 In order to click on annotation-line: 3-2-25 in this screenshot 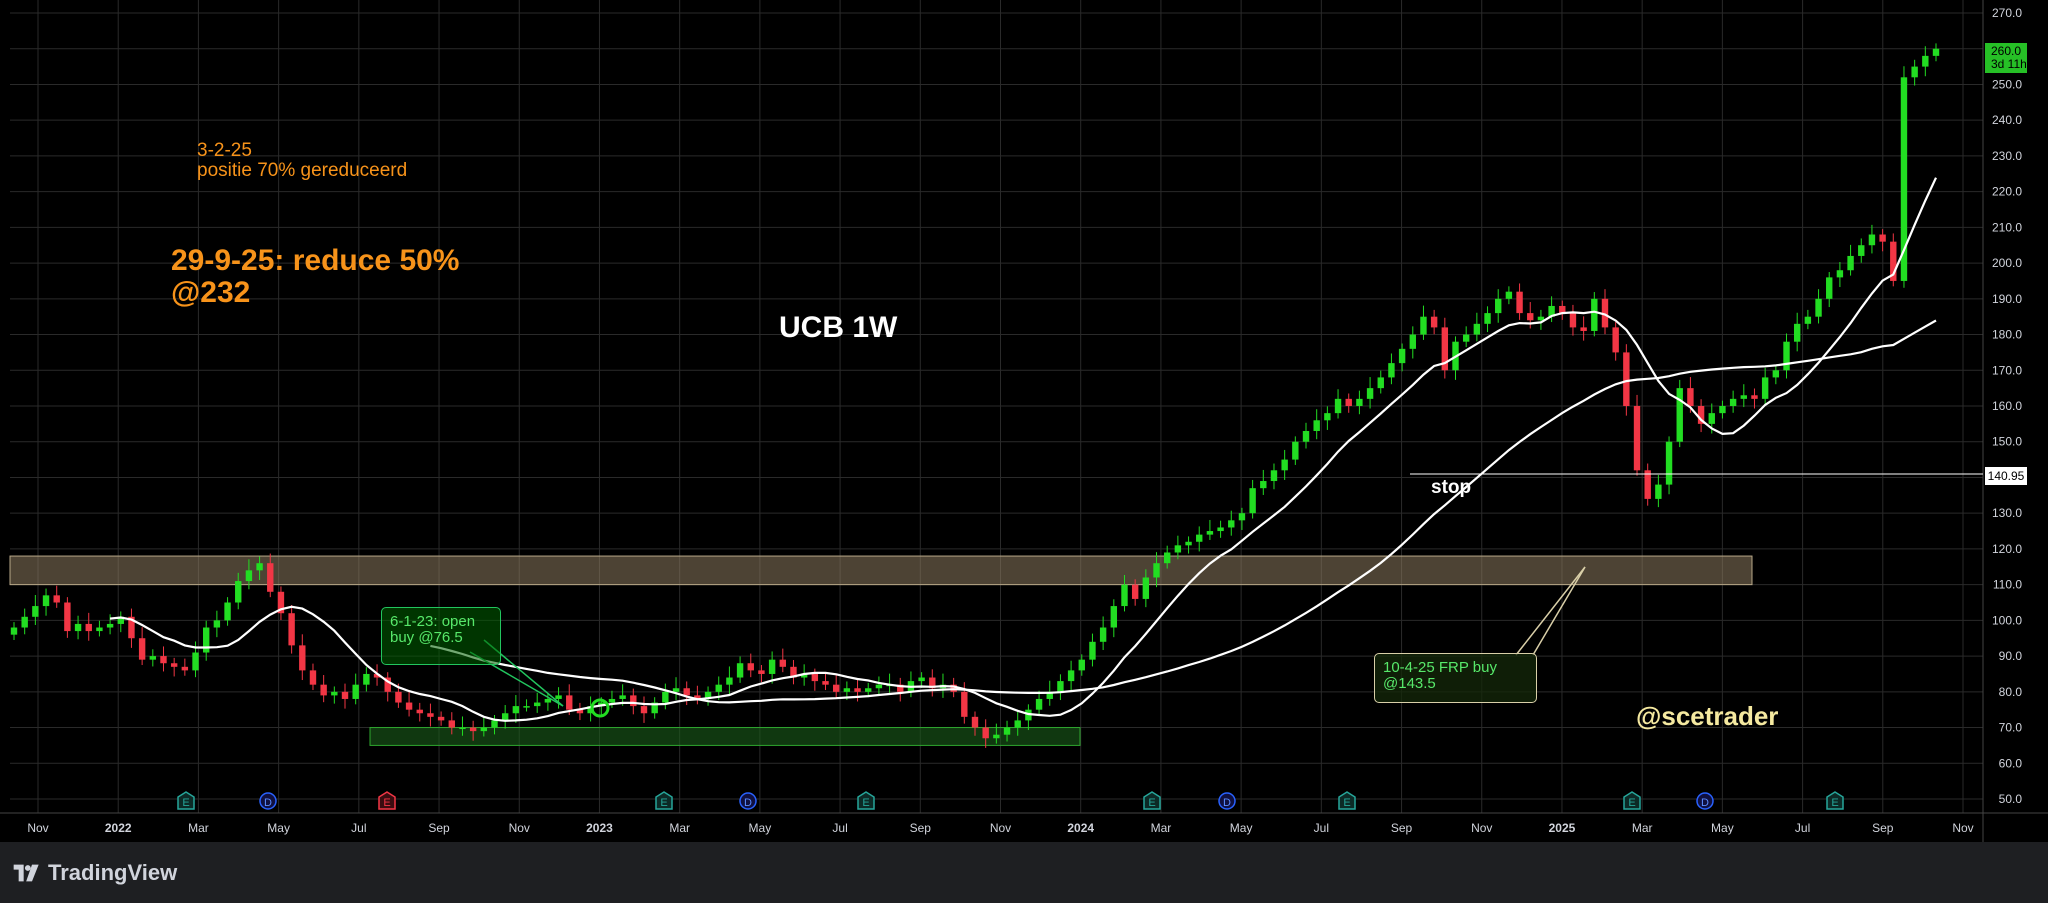, I will do `click(224, 150)`.